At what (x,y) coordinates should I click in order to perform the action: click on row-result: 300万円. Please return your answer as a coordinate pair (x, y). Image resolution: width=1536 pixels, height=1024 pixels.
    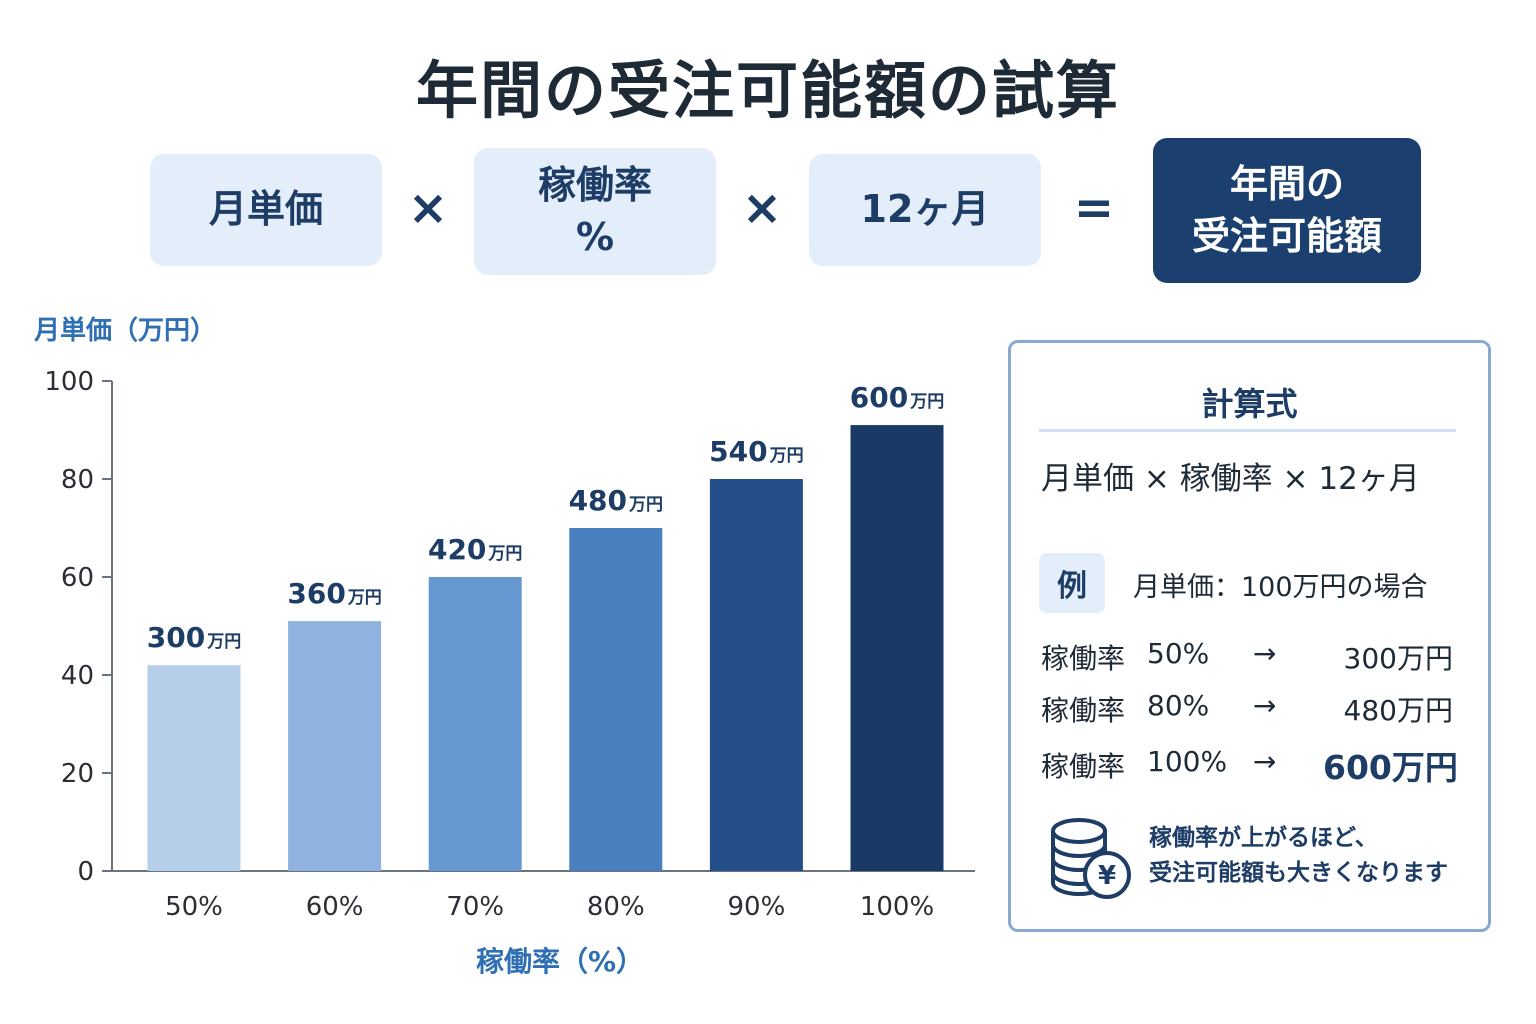
    Looking at the image, I should click on (1398, 658).